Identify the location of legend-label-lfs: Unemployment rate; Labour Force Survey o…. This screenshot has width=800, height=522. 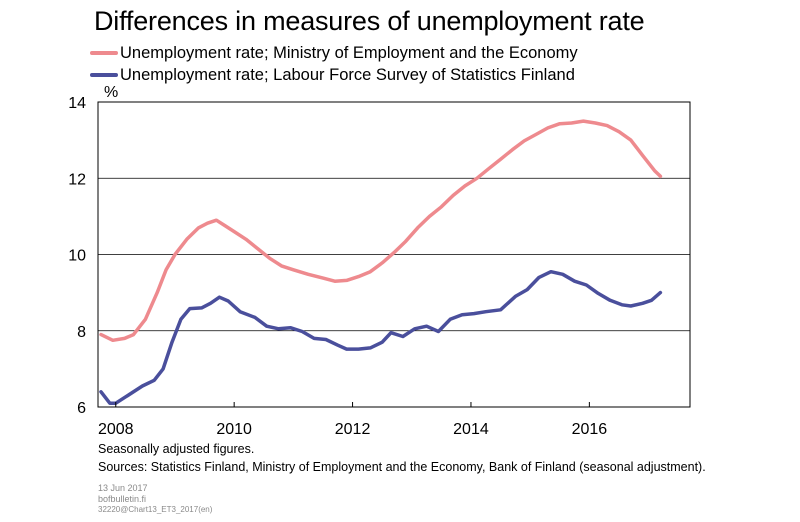
(347, 74).